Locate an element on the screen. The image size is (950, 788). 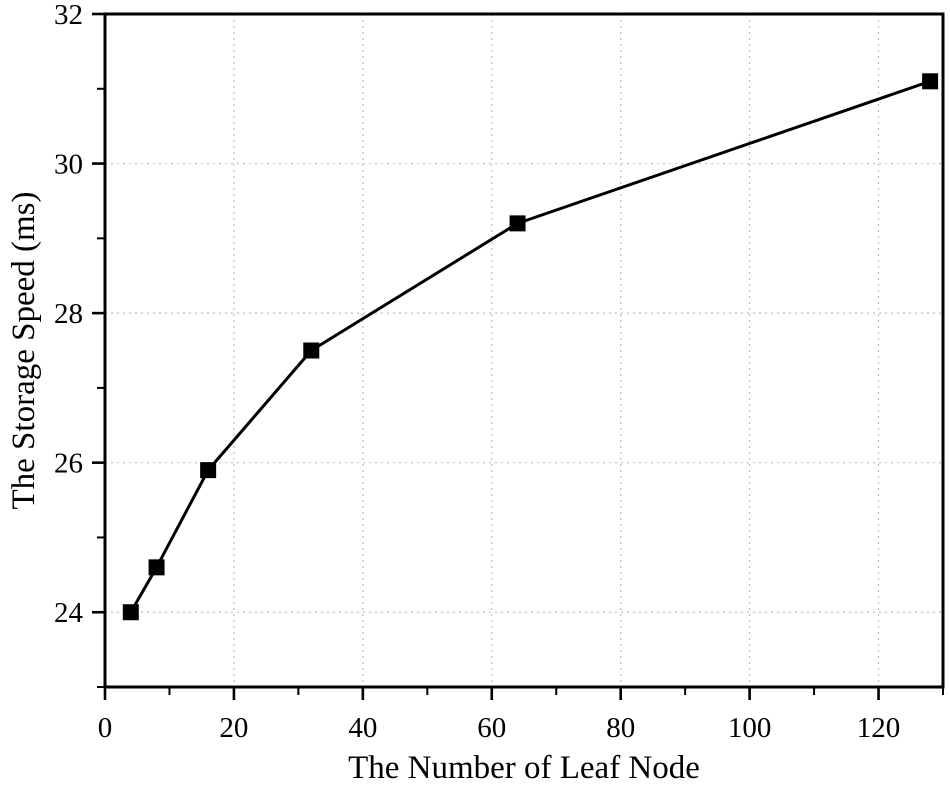
x-tick-label: 40 is located at coordinates (362, 728).